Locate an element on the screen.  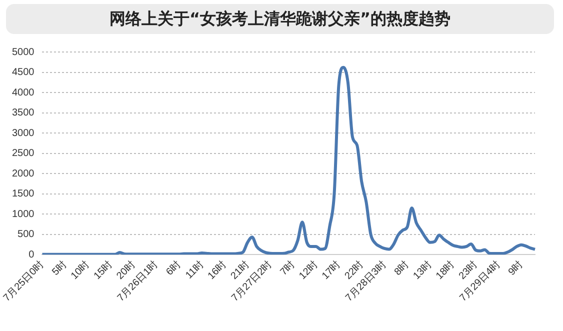
y-tick-label: 2000 is located at coordinates (23, 174).